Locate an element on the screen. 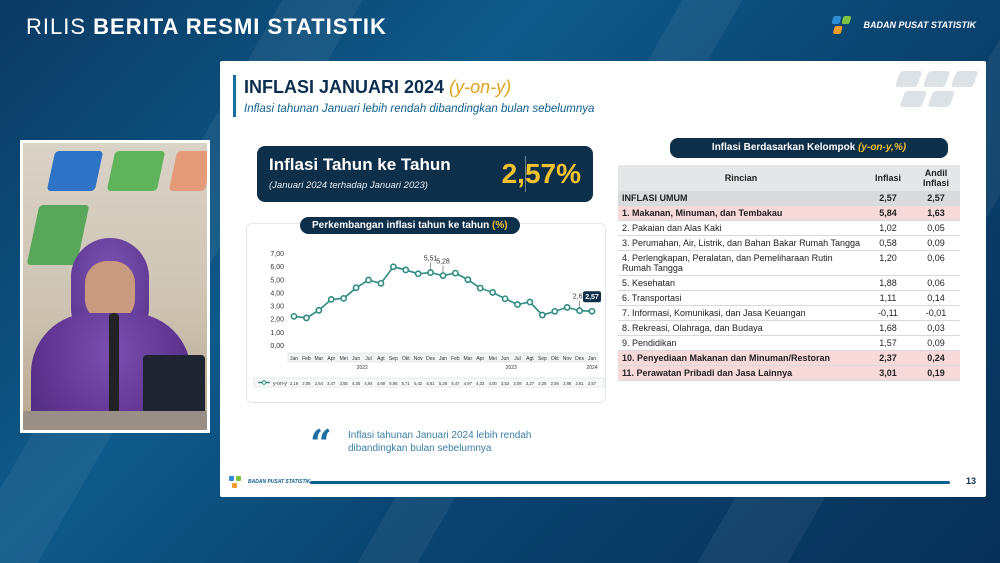 This screenshot has height=563, width=1000. bps-logo-header: BADAN PUSAT STATISTIK is located at coordinates (903, 25).